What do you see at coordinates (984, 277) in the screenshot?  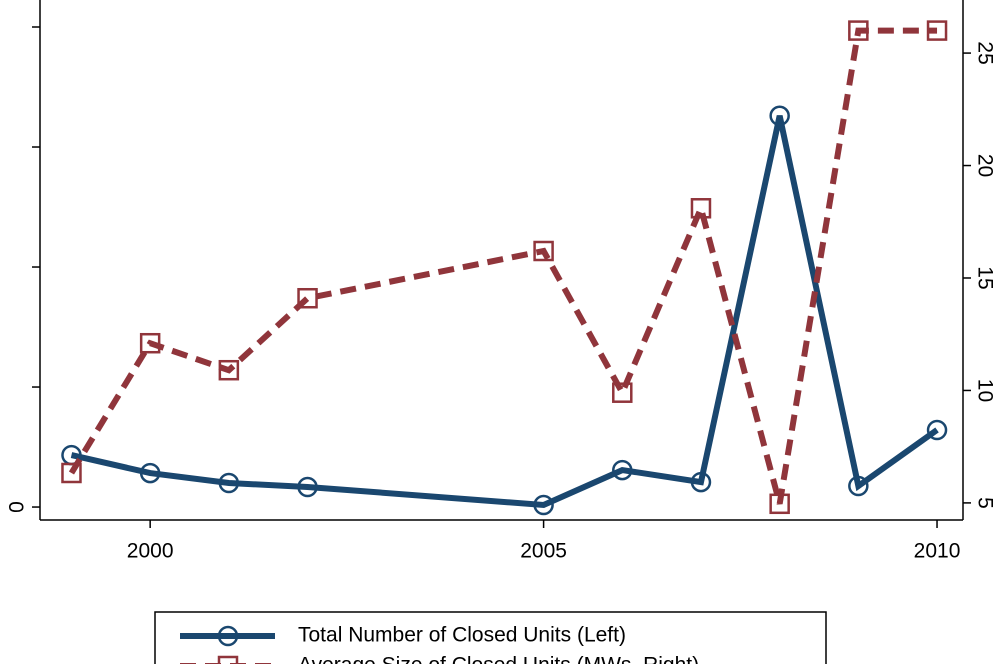 I see `y2-tick-label: 15` at bounding box center [984, 277].